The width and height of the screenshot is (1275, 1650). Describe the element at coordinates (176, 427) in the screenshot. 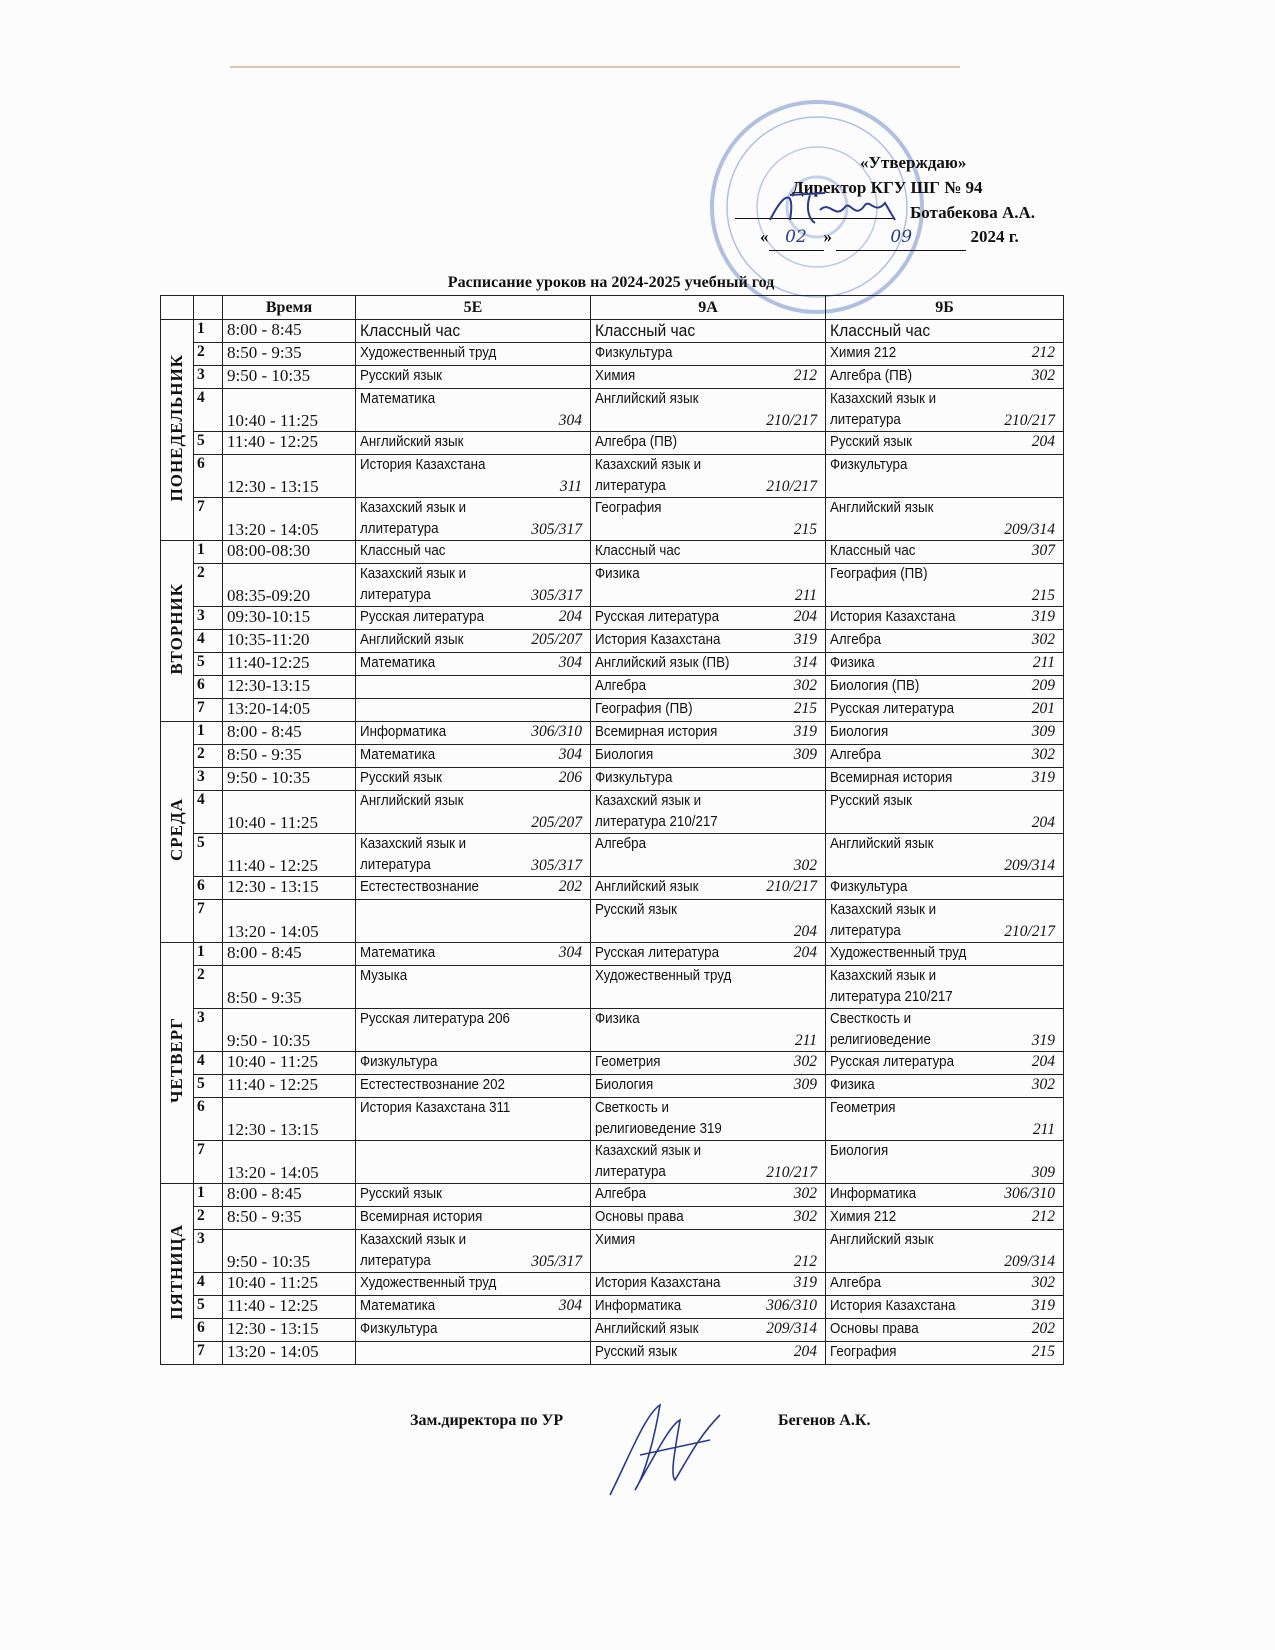

I see `day-label: ПОНЕДЕЛЬНИК` at that location.